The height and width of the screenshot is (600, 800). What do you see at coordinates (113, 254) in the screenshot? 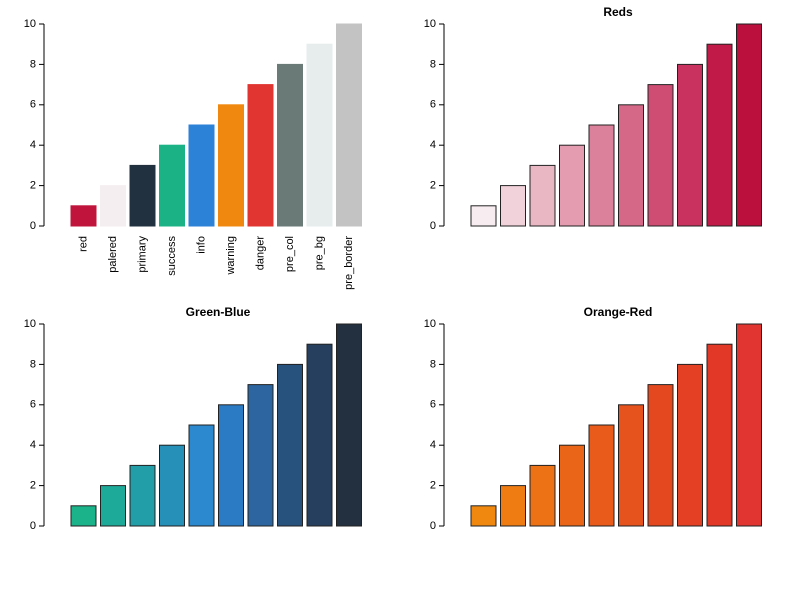
I see `x-tick-label: palered` at bounding box center [113, 254].